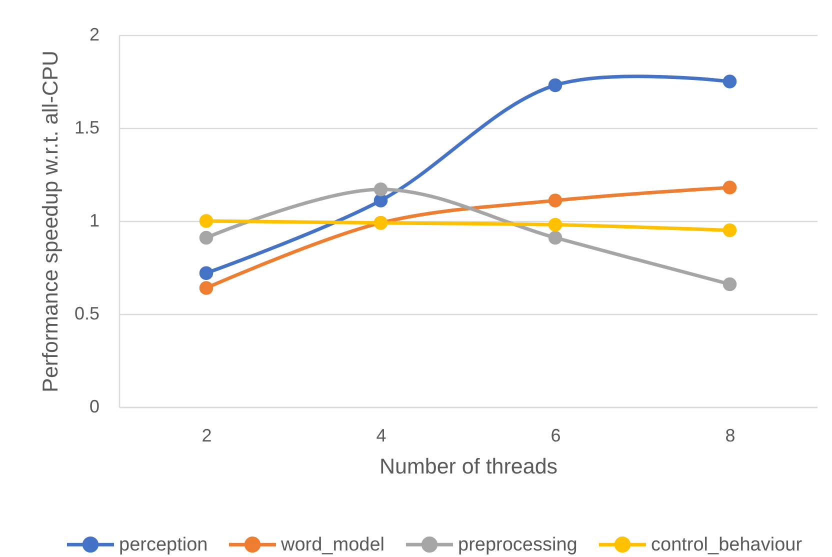  I want to click on legend-label: word_model, so click(332, 545).